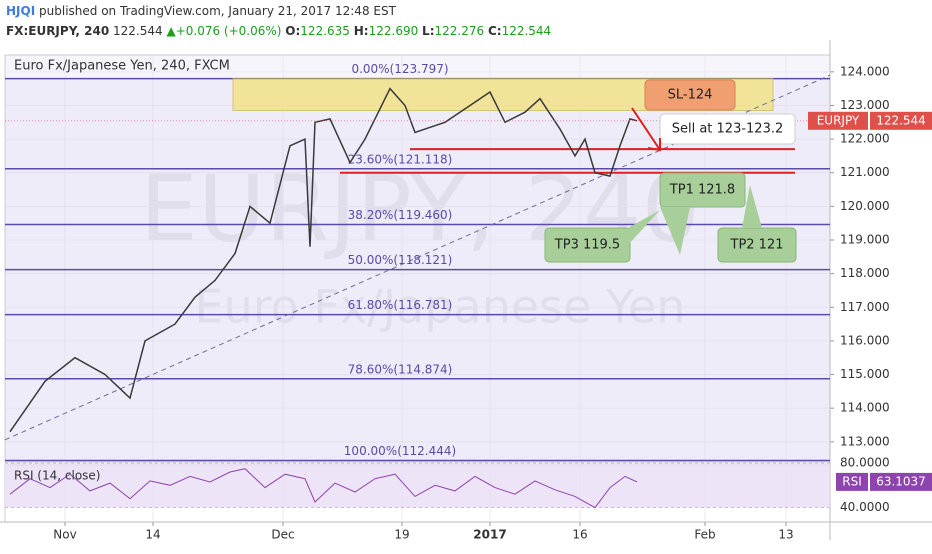  I want to click on rsi-tag-bg, so click(901, 481).